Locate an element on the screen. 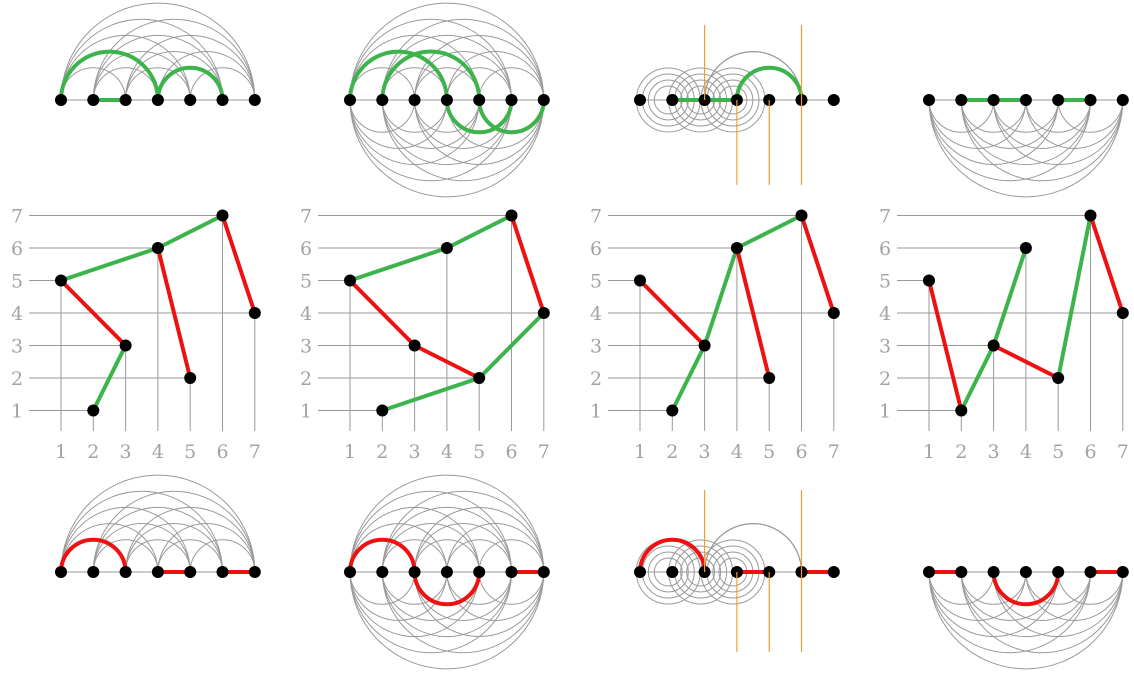  x-tick-label: 5 is located at coordinates (479, 452).